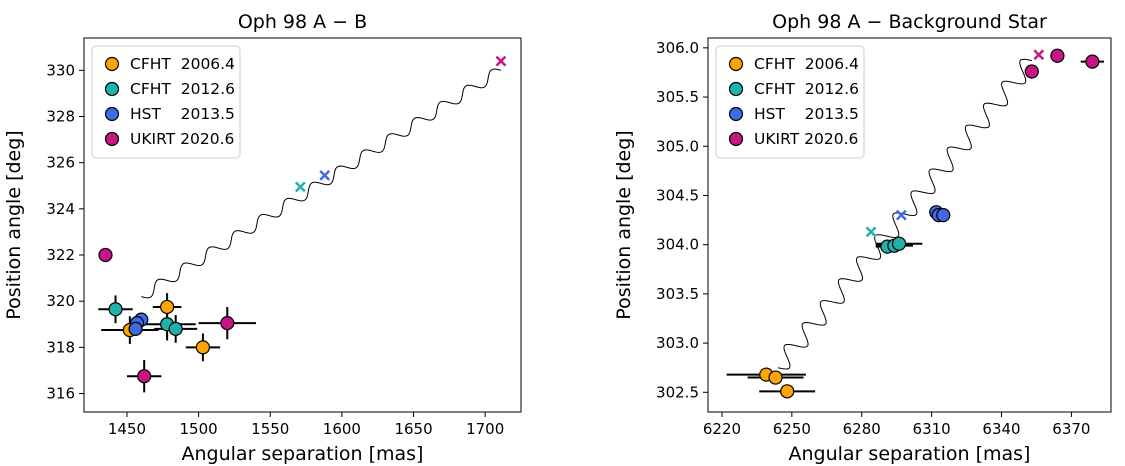 Image resolution: width=1125 pixels, height=466 pixels. I want to click on x-tick-label: 1700, so click(485, 429).